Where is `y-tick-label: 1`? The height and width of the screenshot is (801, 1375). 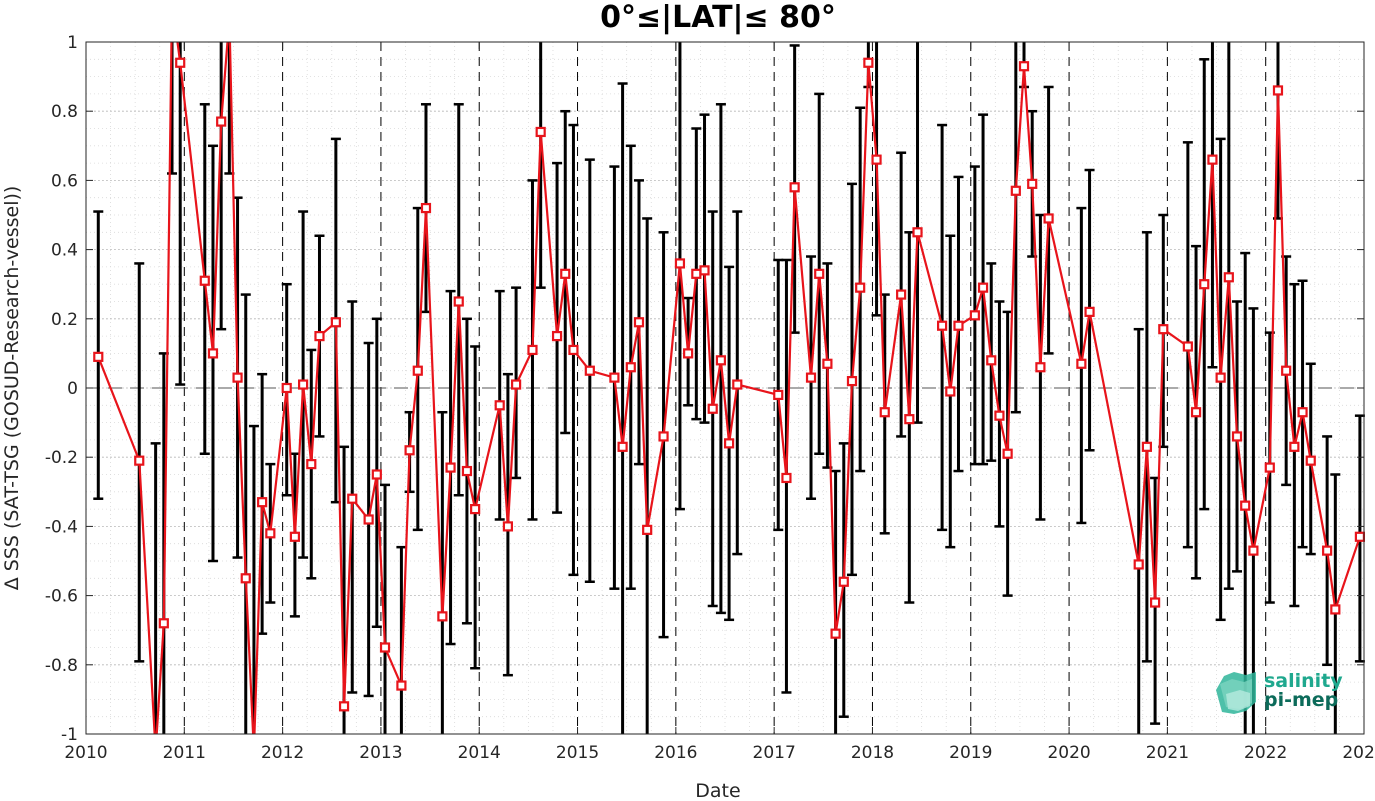 y-tick-label: 1 is located at coordinates (72, 43).